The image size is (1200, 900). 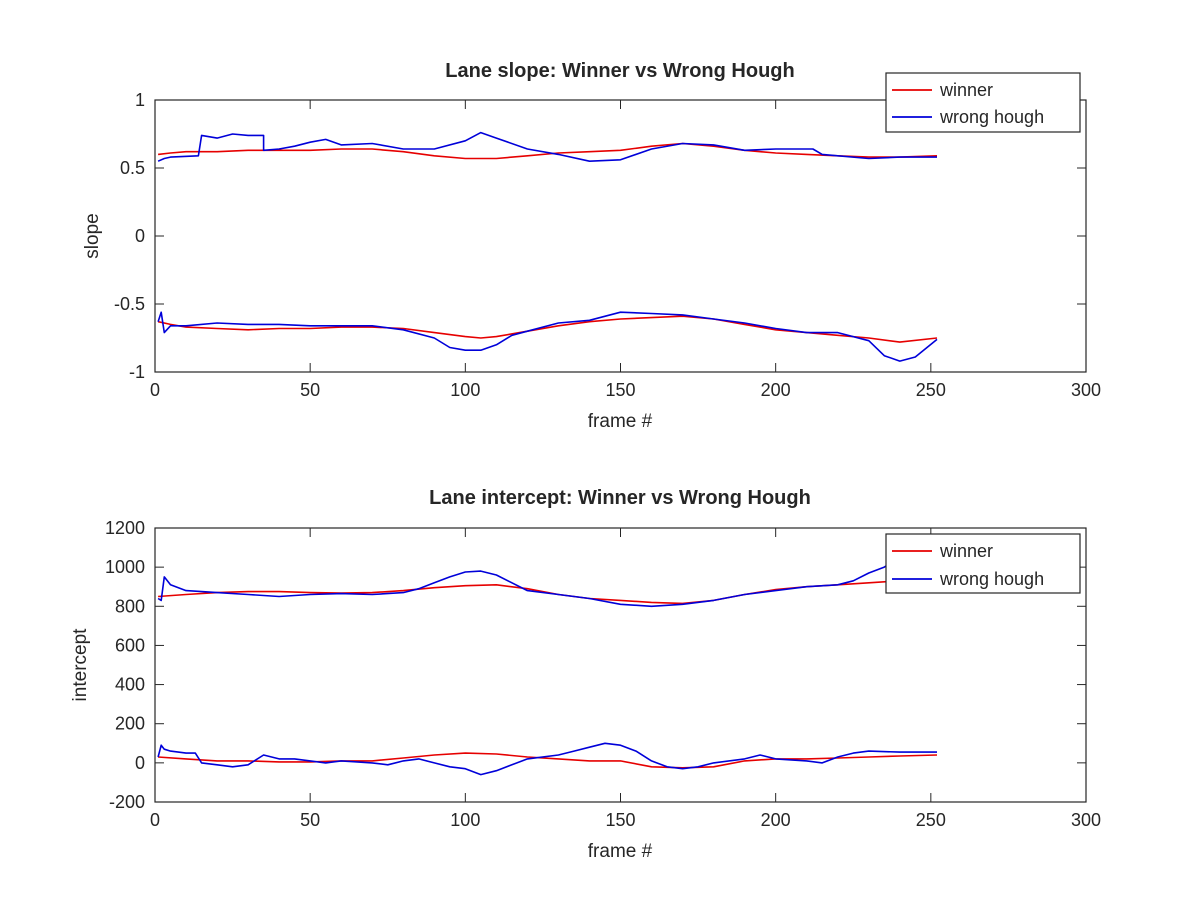 What do you see at coordinates (619, 71) in the screenshot?
I see `chart-title: Lane slope: Winner vs Wrong Hough` at bounding box center [619, 71].